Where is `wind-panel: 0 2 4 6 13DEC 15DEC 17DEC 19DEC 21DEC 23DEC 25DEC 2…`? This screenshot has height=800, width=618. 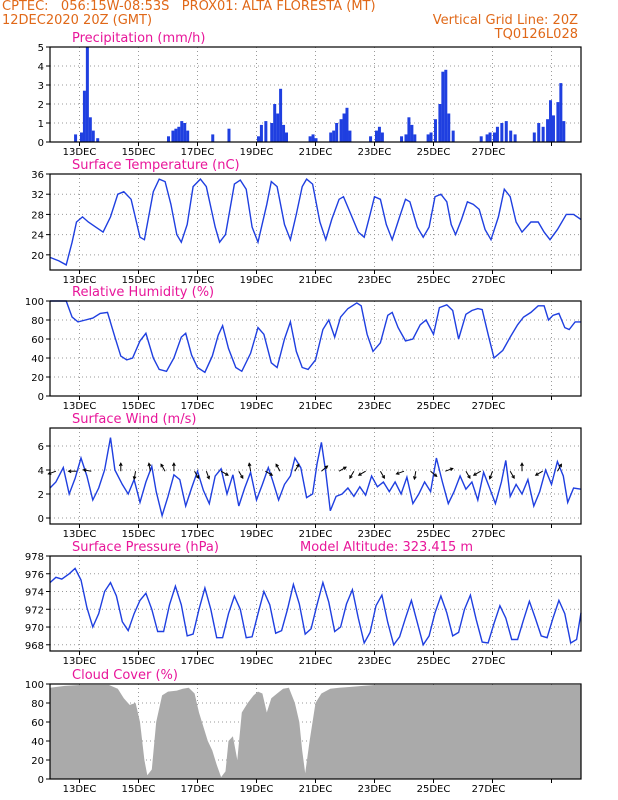 wind-panel: 0 2 4 6 13DEC 15DEC 17DEC 19DEC 21DEC 23DEC 25DEC 2… is located at coordinates (310, 476).